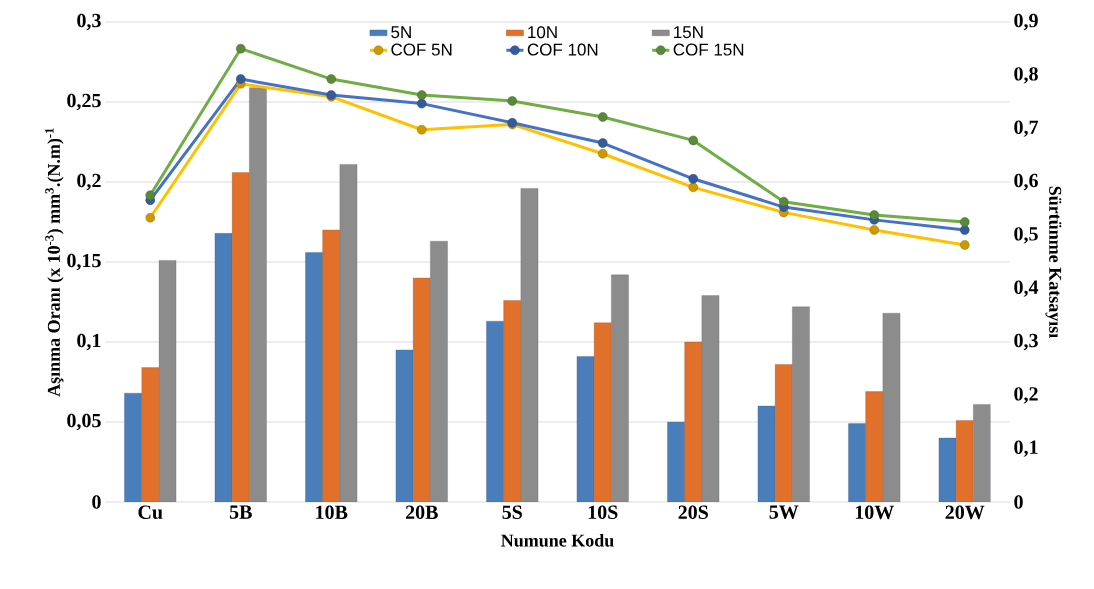 The image size is (1094, 589). What do you see at coordinates (874, 512) in the screenshot?
I see `x-tick-label: 10W` at bounding box center [874, 512].